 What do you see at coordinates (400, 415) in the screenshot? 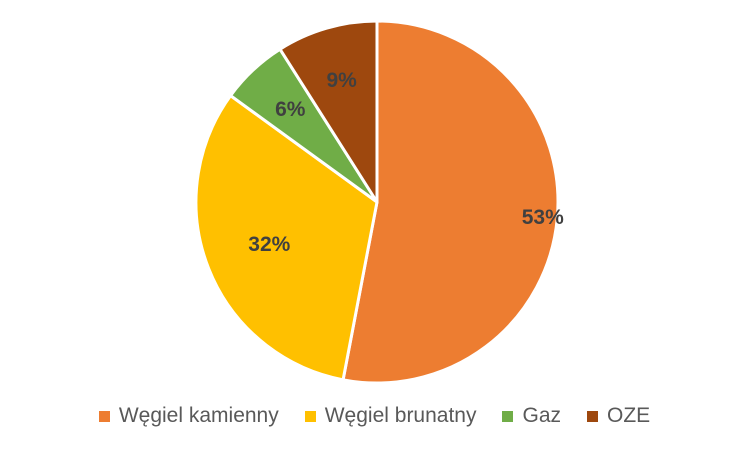
I see `legend-label-wegiel-brunatny: Węgiel brunatny` at bounding box center [400, 415].